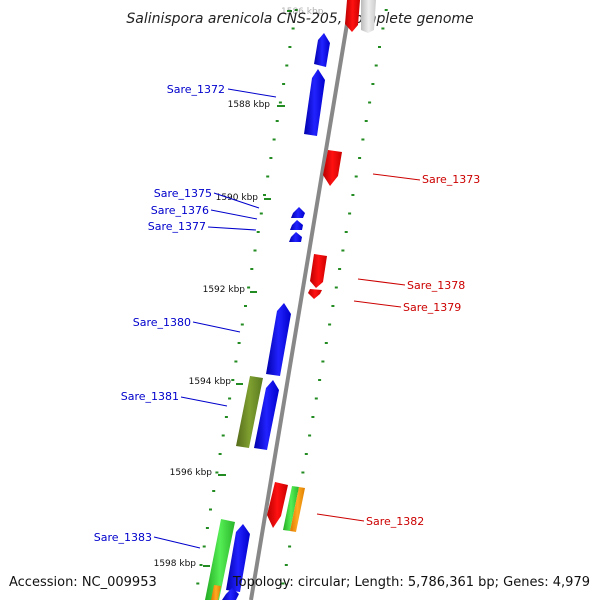 This screenshot has height=600, width=600. What do you see at coordinates (183, 193) in the screenshot?
I see `label-sare-1375: Sare_1375` at bounding box center [183, 193].